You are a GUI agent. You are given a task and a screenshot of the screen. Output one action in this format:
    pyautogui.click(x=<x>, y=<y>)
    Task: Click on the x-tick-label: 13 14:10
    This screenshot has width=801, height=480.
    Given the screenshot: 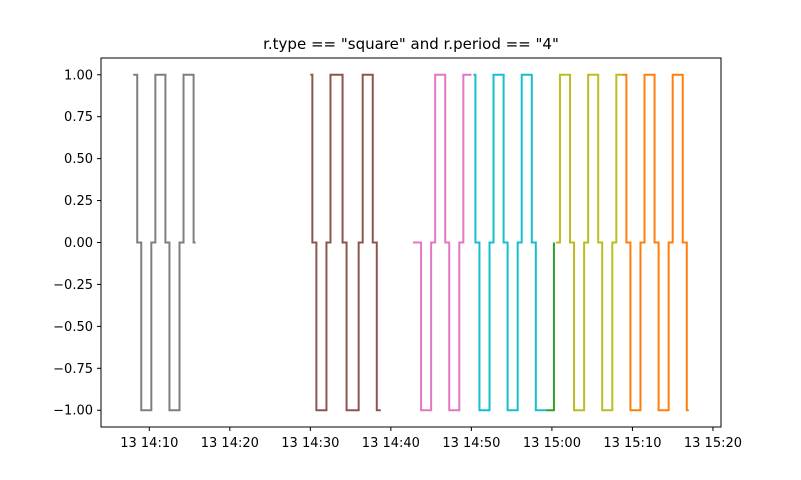 What is the action you would take?
    pyautogui.click(x=149, y=443)
    